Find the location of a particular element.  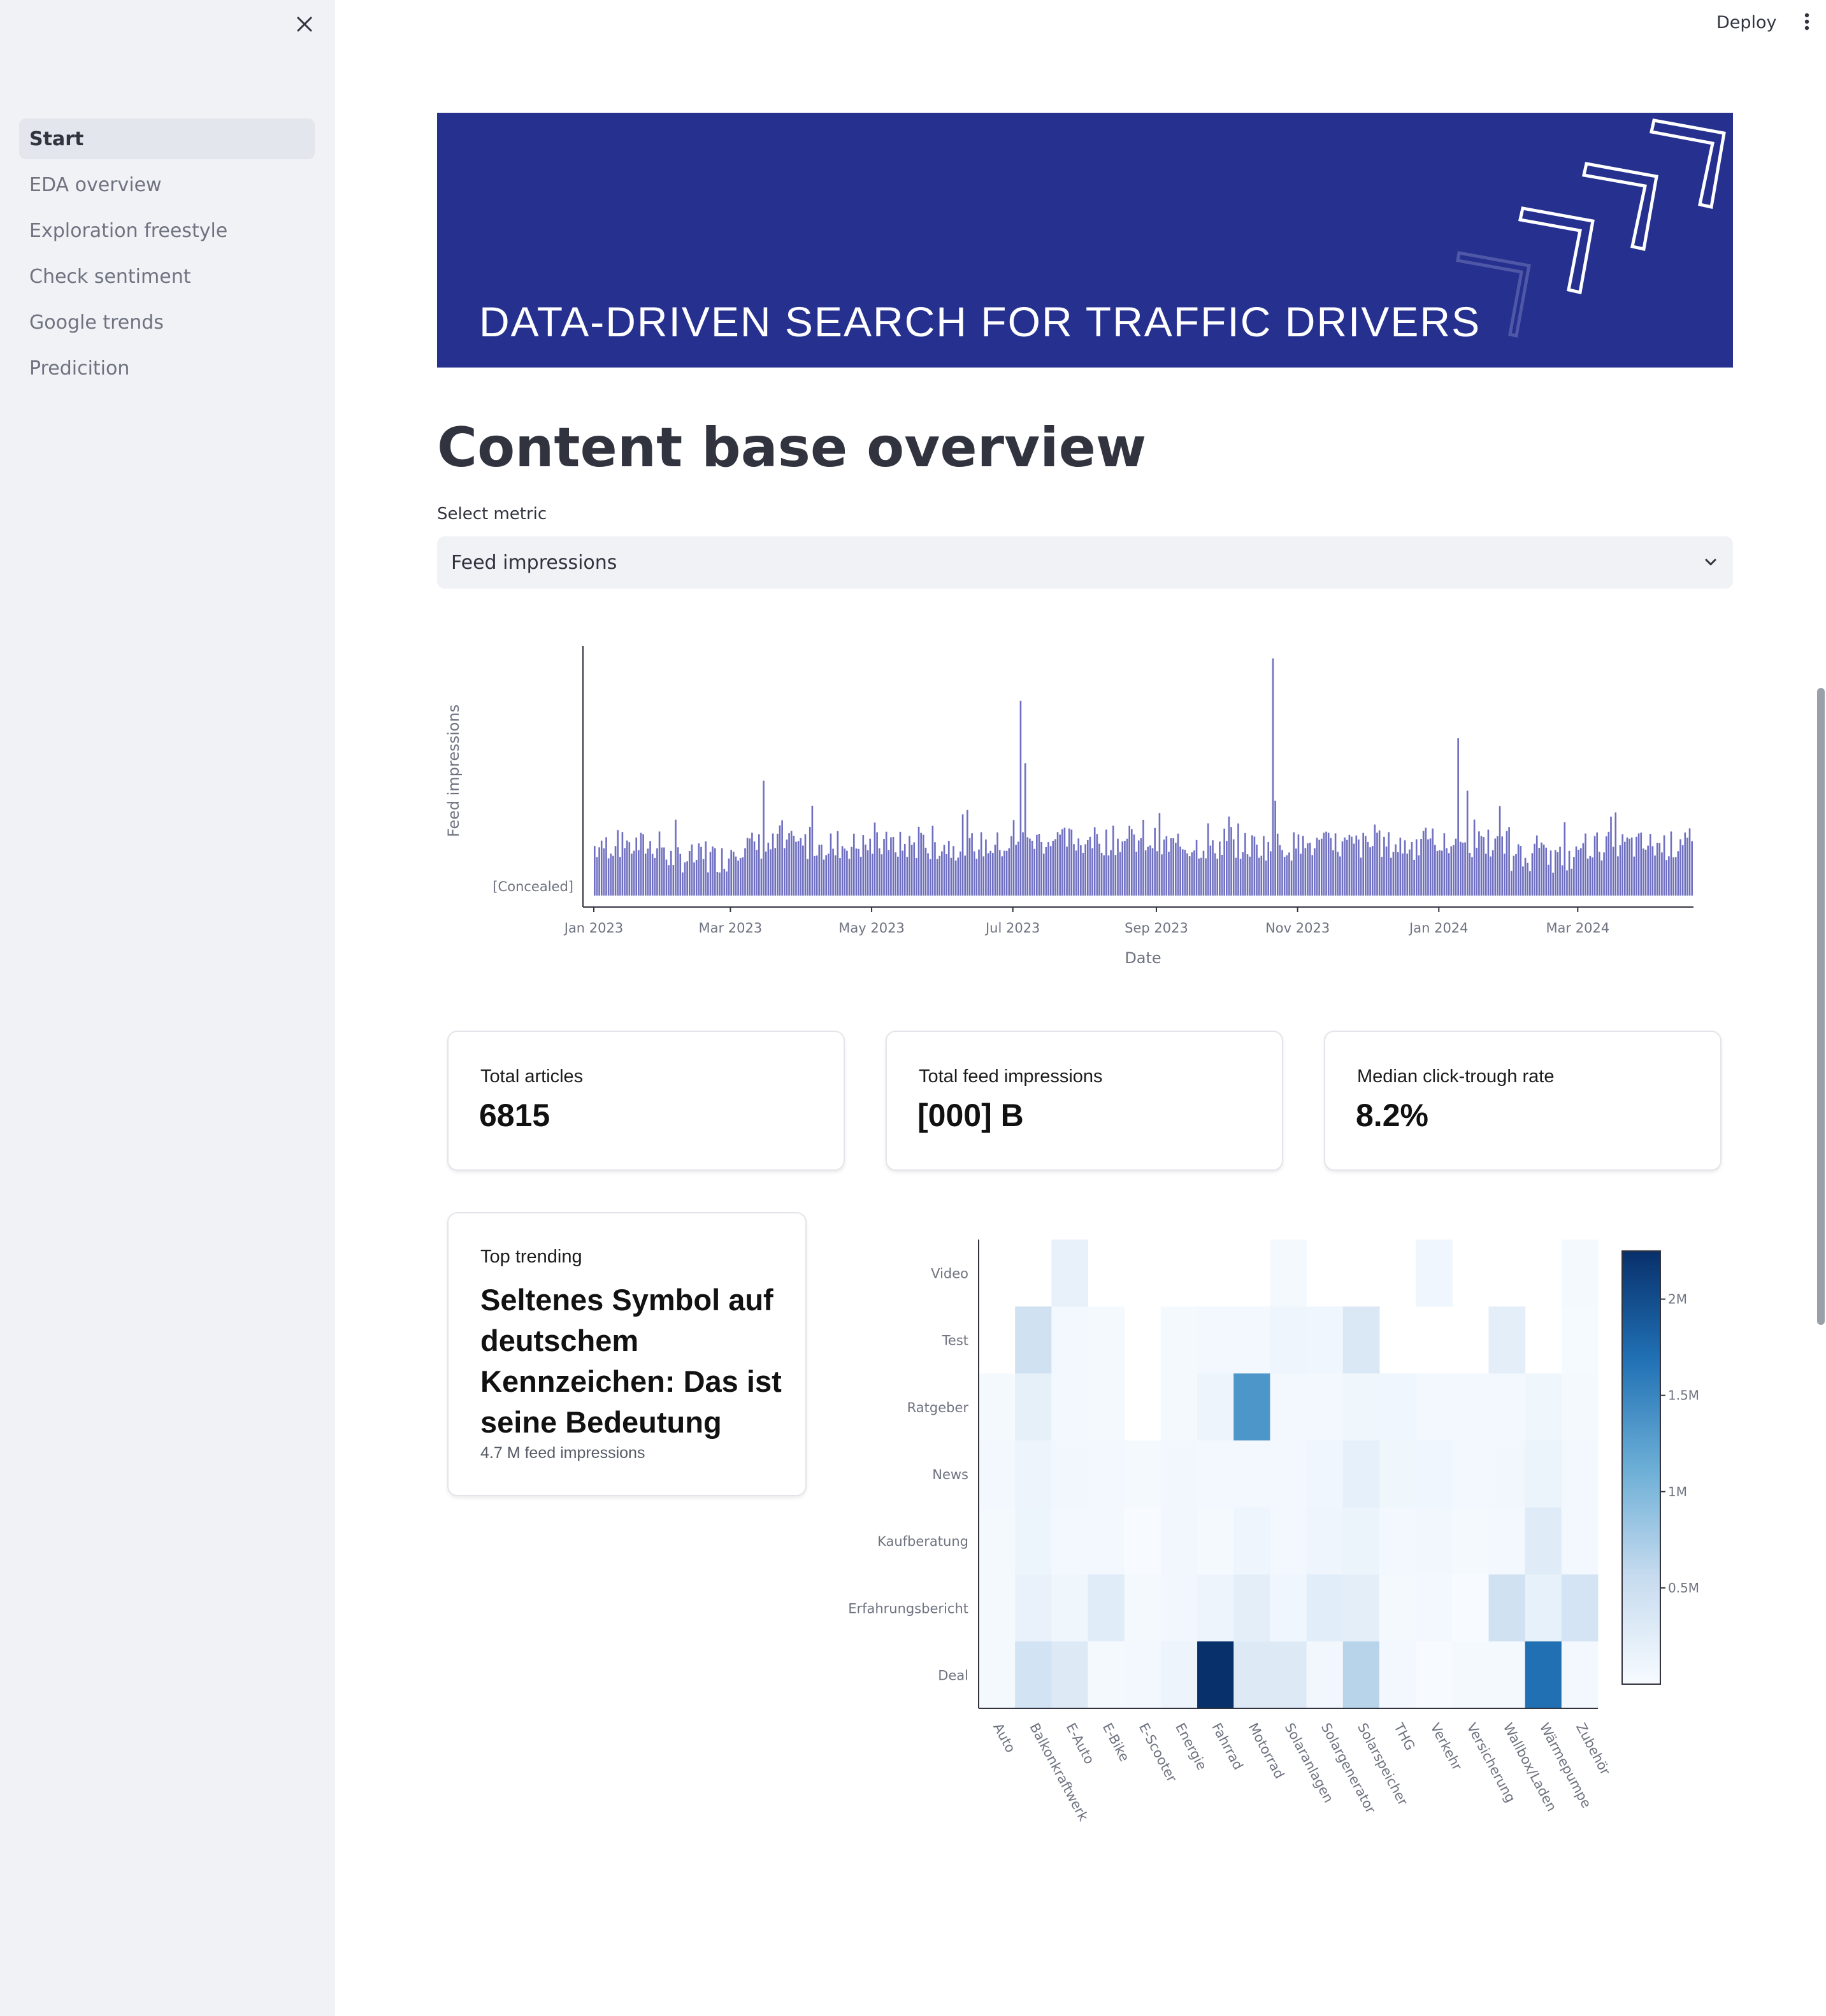

sidebar-item-google-trends: Google trends is located at coordinates (167, 323).